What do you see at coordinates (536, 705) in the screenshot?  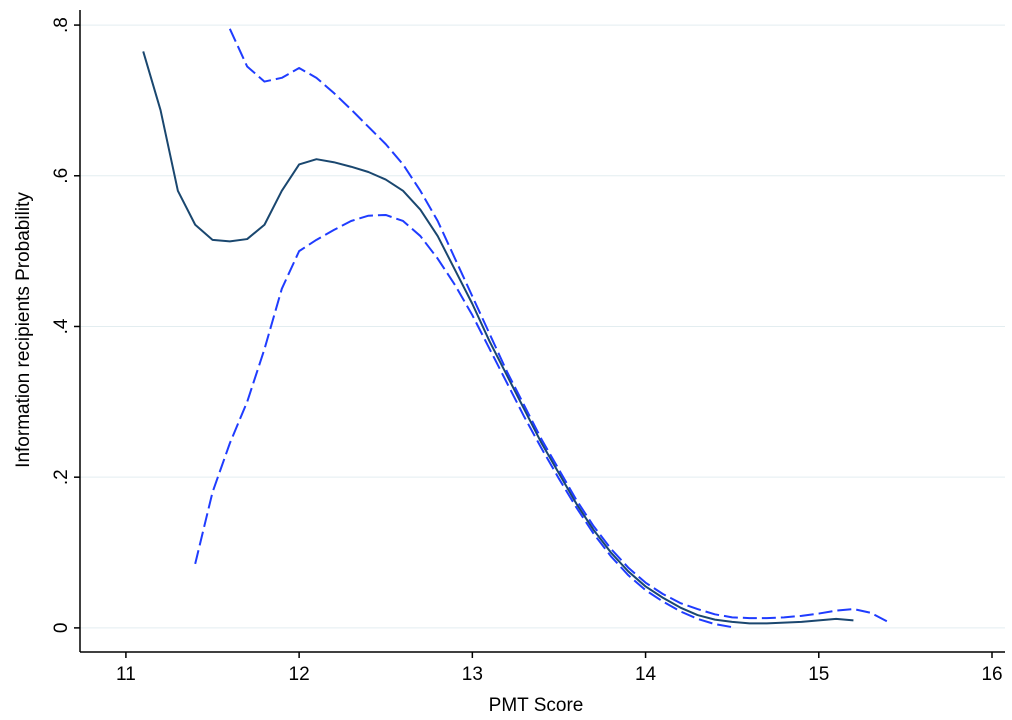 I see `x-axis-title: PMT Score` at bounding box center [536, 705].